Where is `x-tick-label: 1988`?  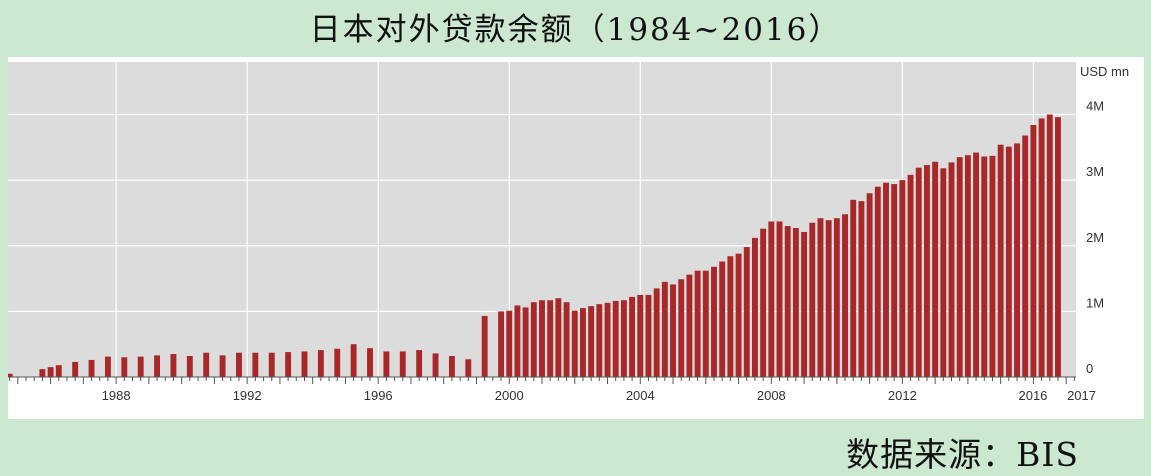
x-tick-label: 1988 is located at coordinates (116, 395).